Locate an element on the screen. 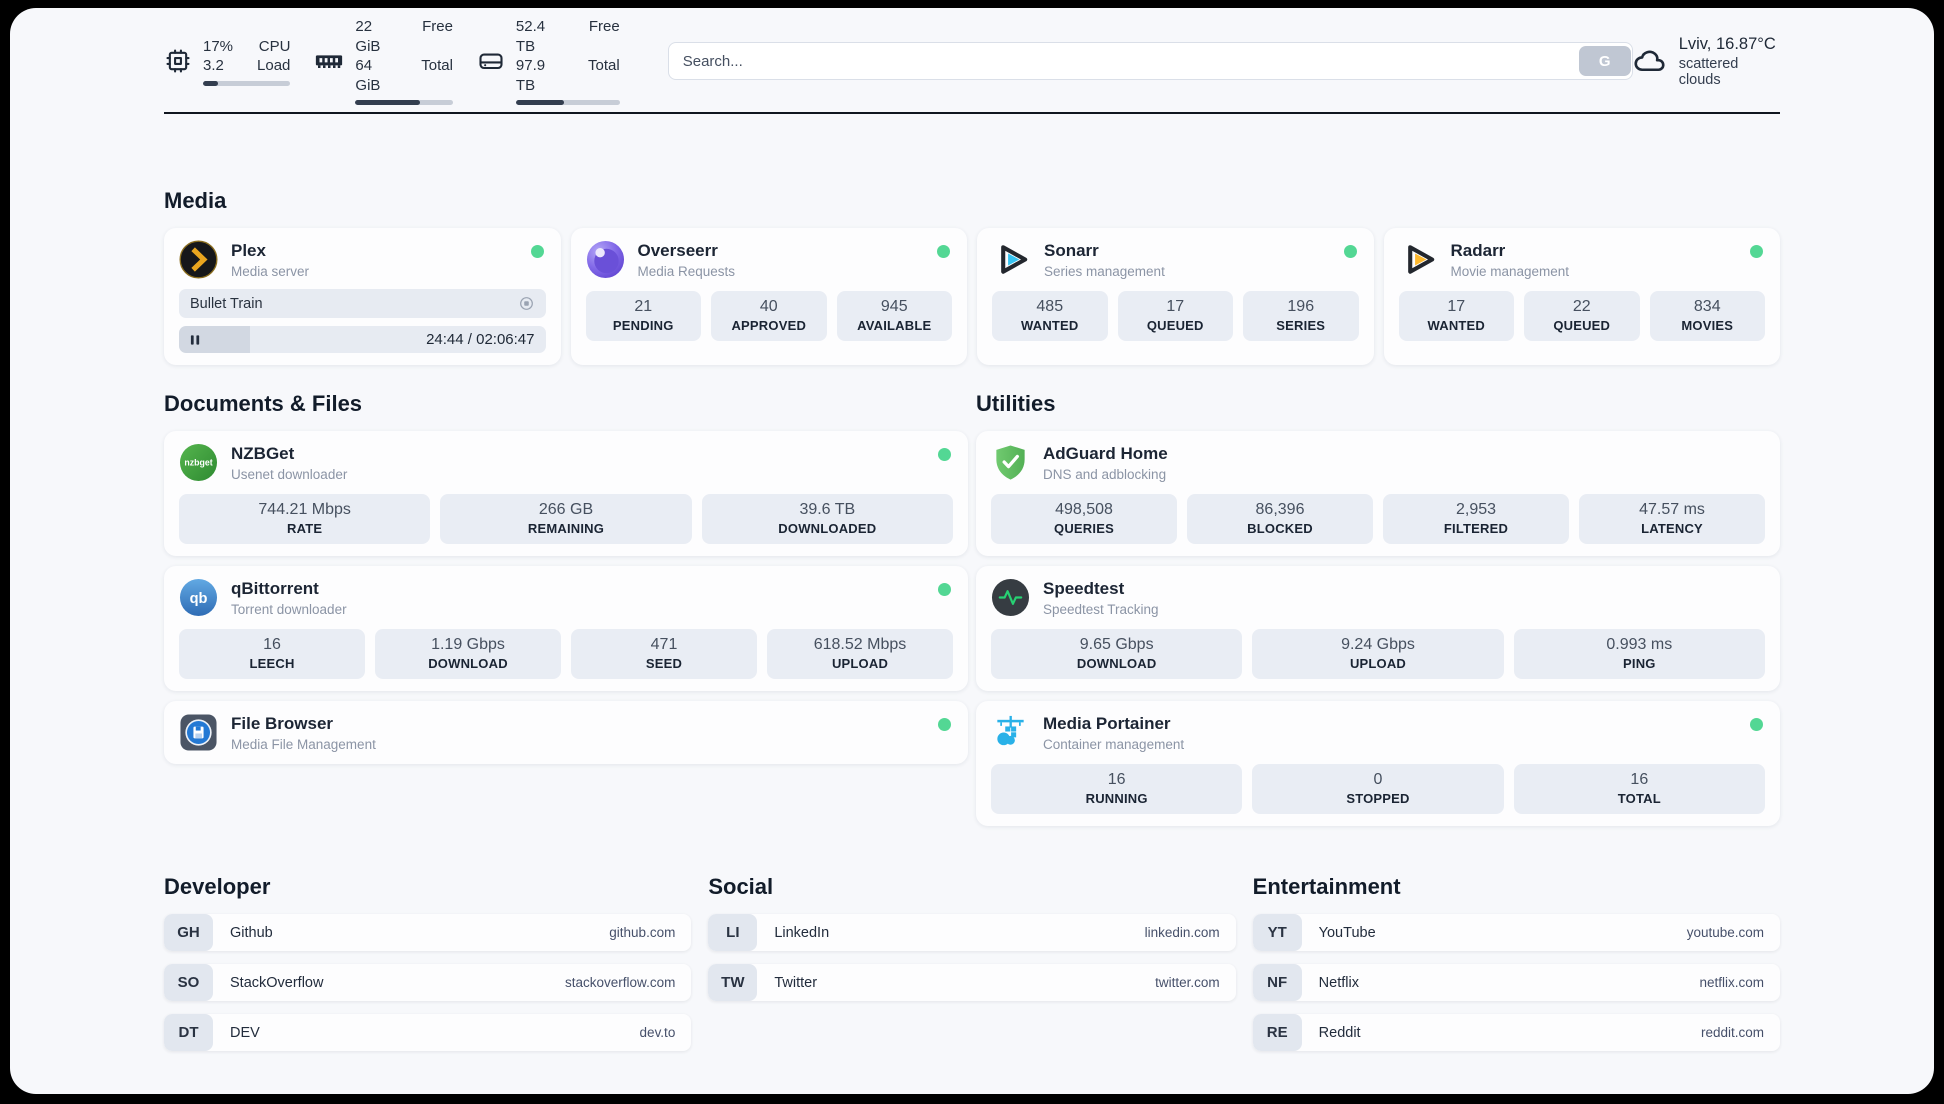 This screenshot has width=1944, height=1104. disk-label-2: Total is located at coordinates (604, 65).